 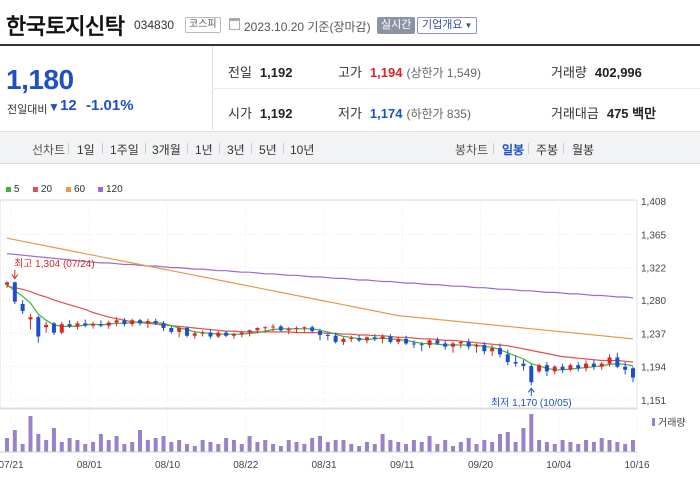 What do you see at coordinates (65, 26) in the screenshot?
I see `stock-name: 한국토지신탁` at bounding box center [65, 26].